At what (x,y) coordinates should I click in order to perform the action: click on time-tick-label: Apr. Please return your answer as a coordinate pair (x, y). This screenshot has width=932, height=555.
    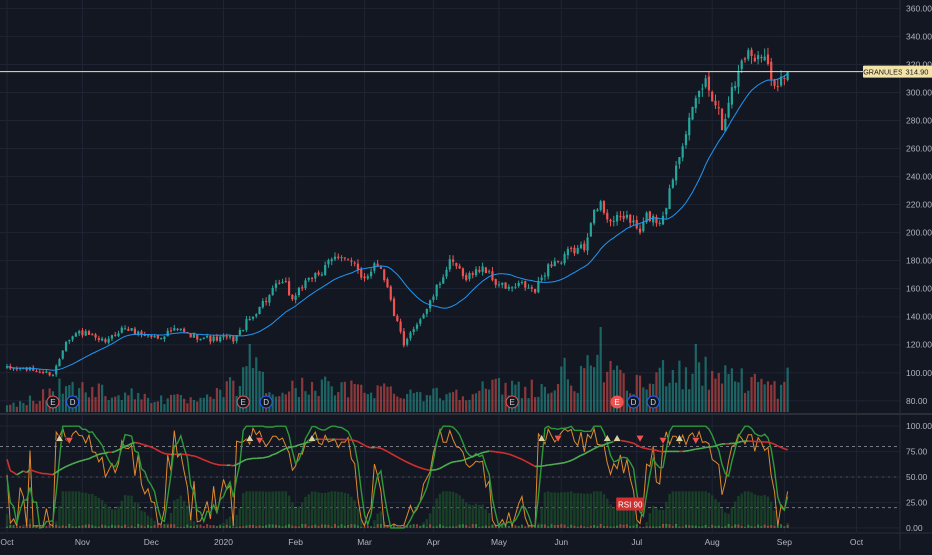
    Looking at the image, I should click on (433, 542).